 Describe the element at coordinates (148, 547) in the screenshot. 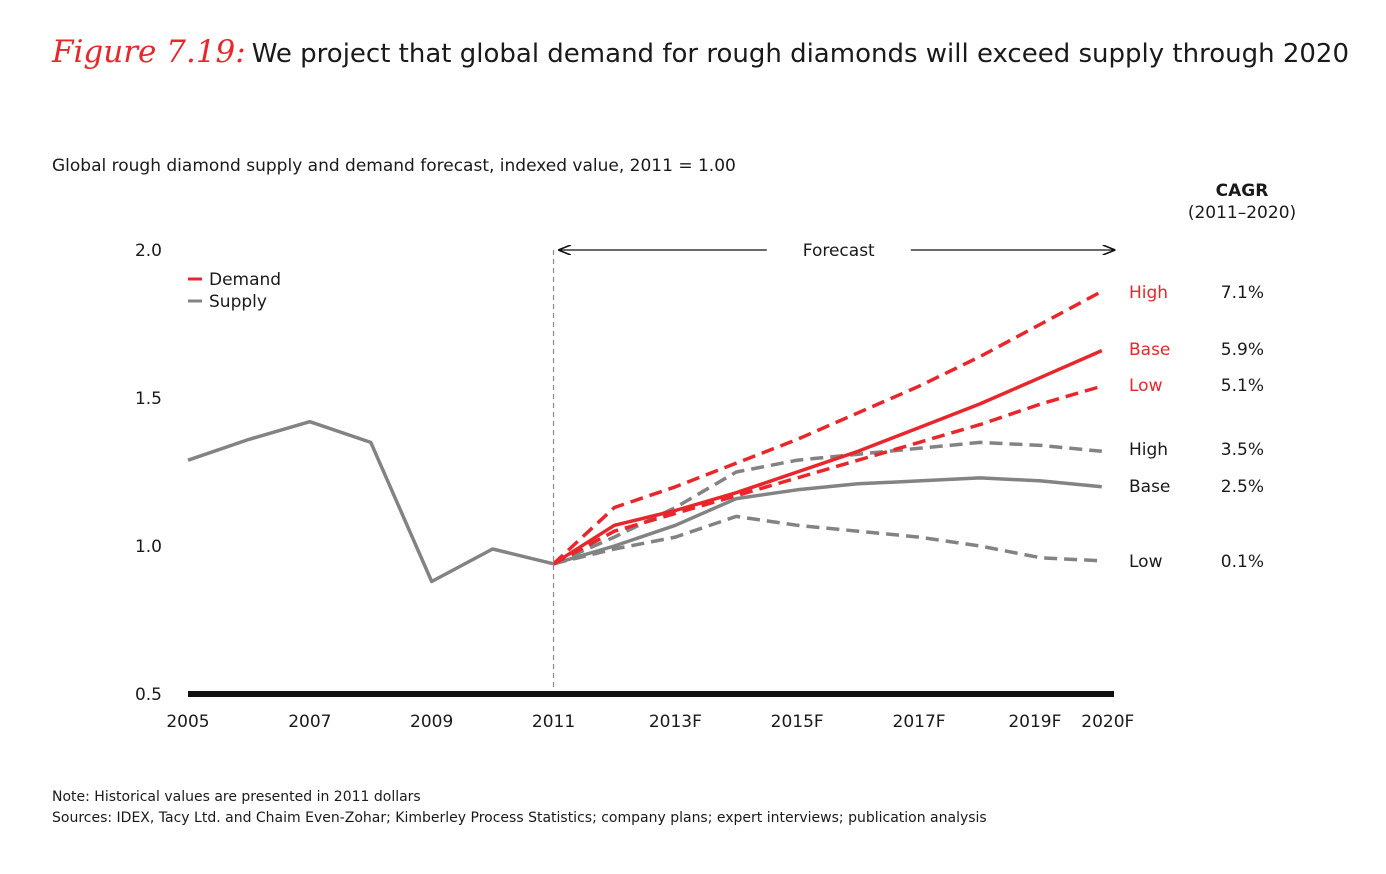

I see `y-tick-label: 1.0` at that location.